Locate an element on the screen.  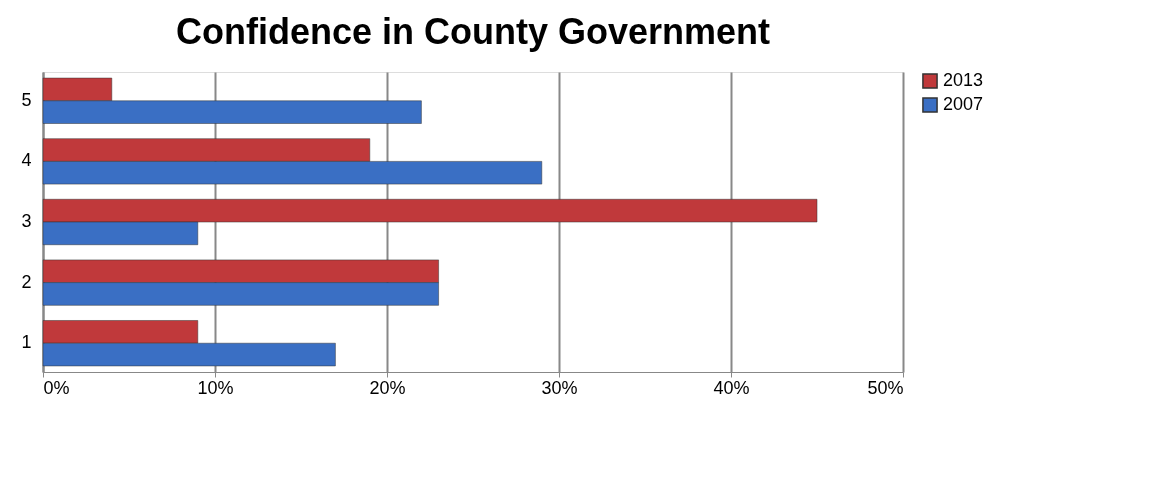
x-tick-label: 0% is located at coordinates (56, 387).